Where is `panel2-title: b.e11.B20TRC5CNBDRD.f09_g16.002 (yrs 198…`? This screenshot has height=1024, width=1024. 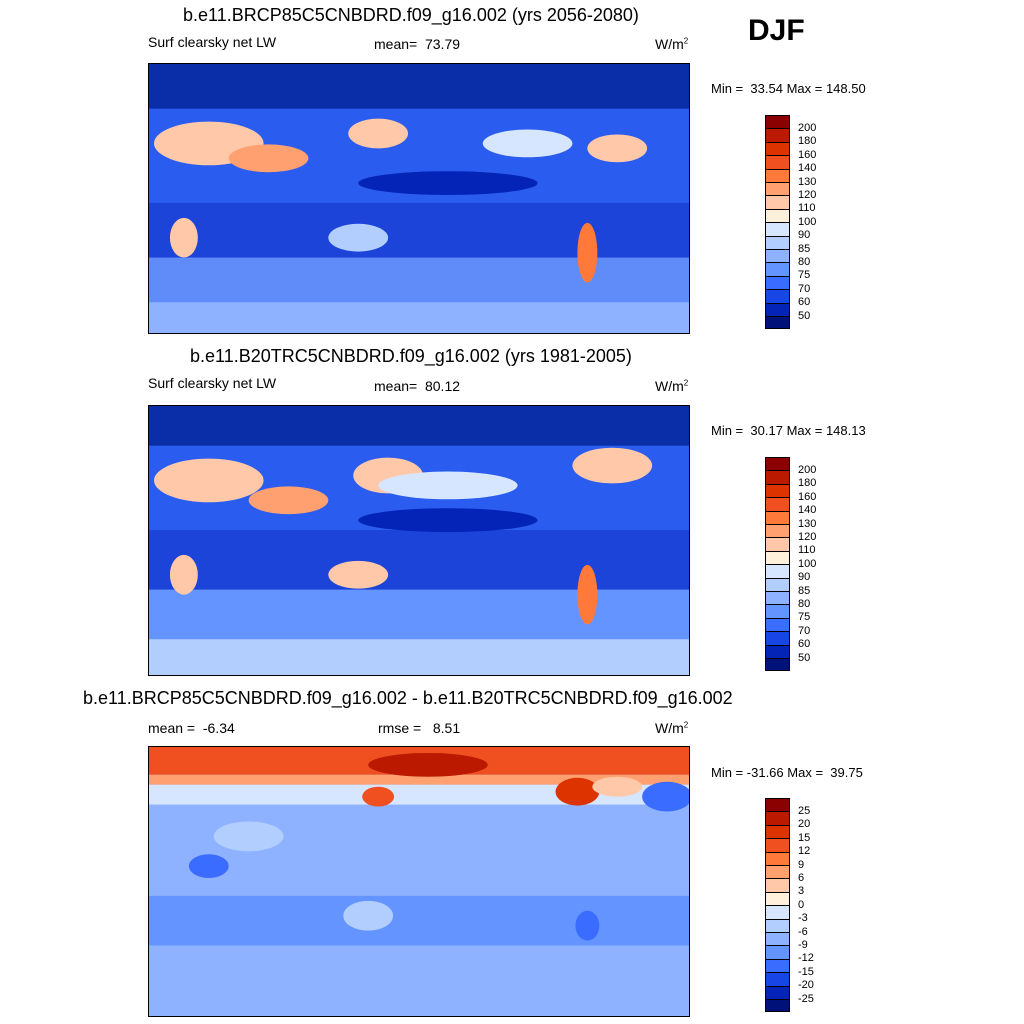
panel2-title: b.e11.B20TRC5CNBDRD.f09_g16.002 (yrs 198… is located at coordinates (411, 356).